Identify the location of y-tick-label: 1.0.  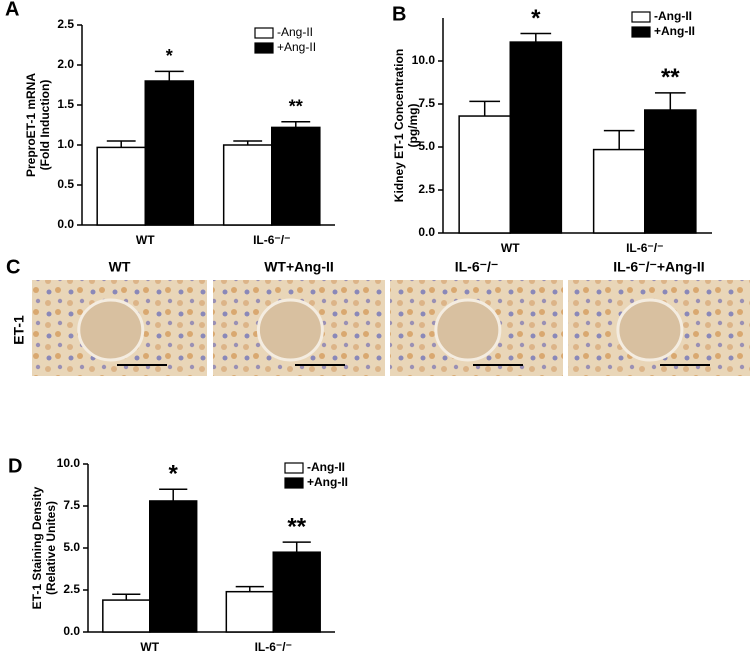
(65, 144).